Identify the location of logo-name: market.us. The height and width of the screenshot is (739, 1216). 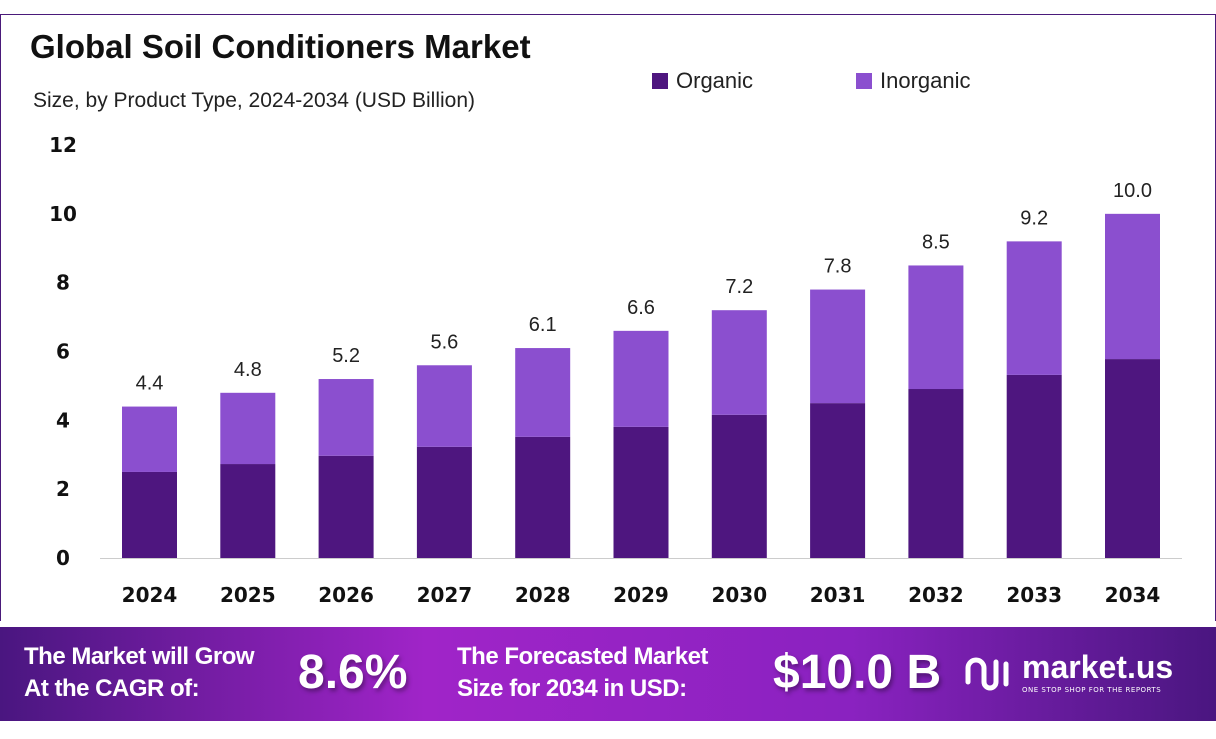
(1098, 667).